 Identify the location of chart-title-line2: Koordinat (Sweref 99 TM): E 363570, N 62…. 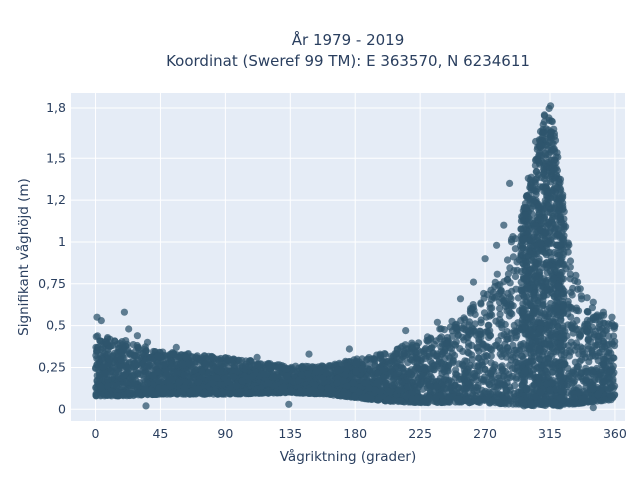
(348, 61).